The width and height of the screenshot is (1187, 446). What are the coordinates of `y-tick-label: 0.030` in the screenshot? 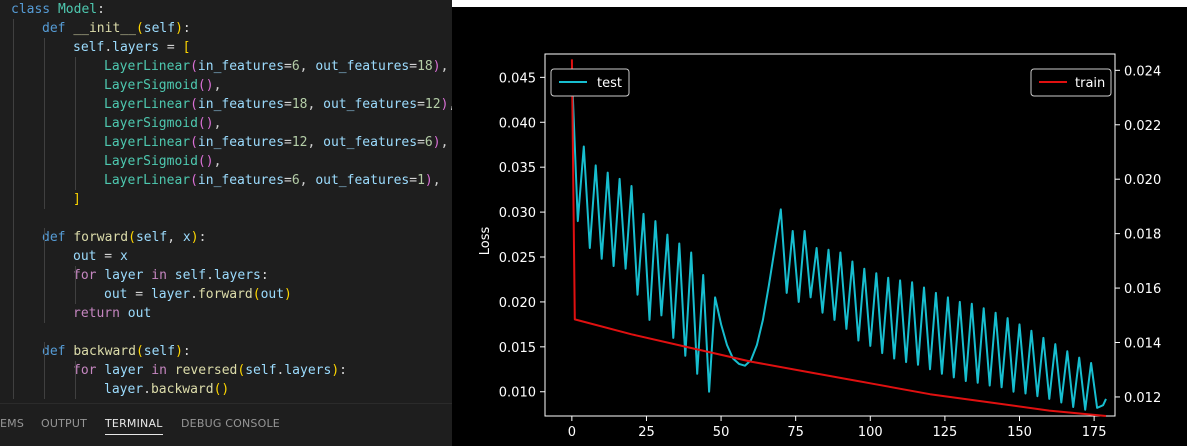 It's located at (517, 213).